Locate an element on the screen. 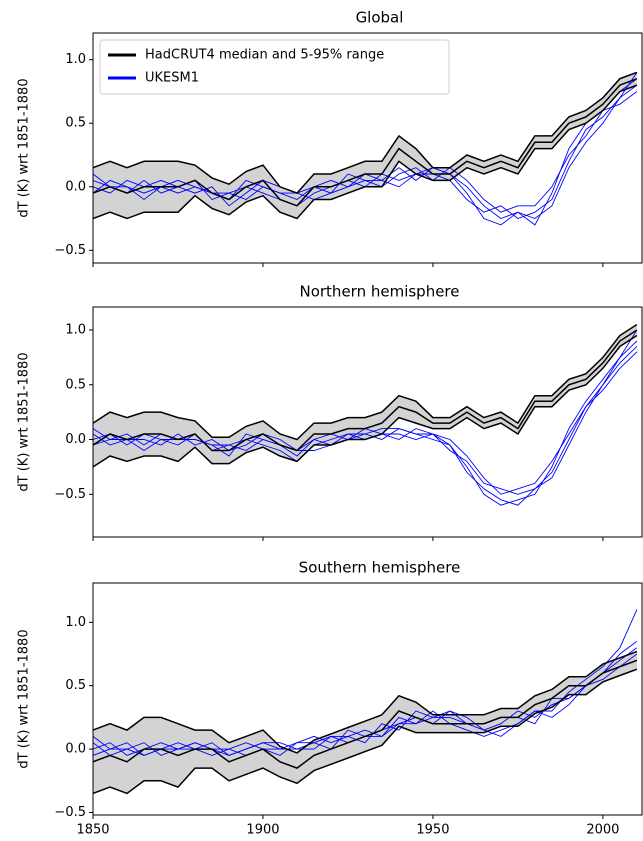 The image size is (643, 841). x-tick-label: 2000 is located at coordinates (602, 830).